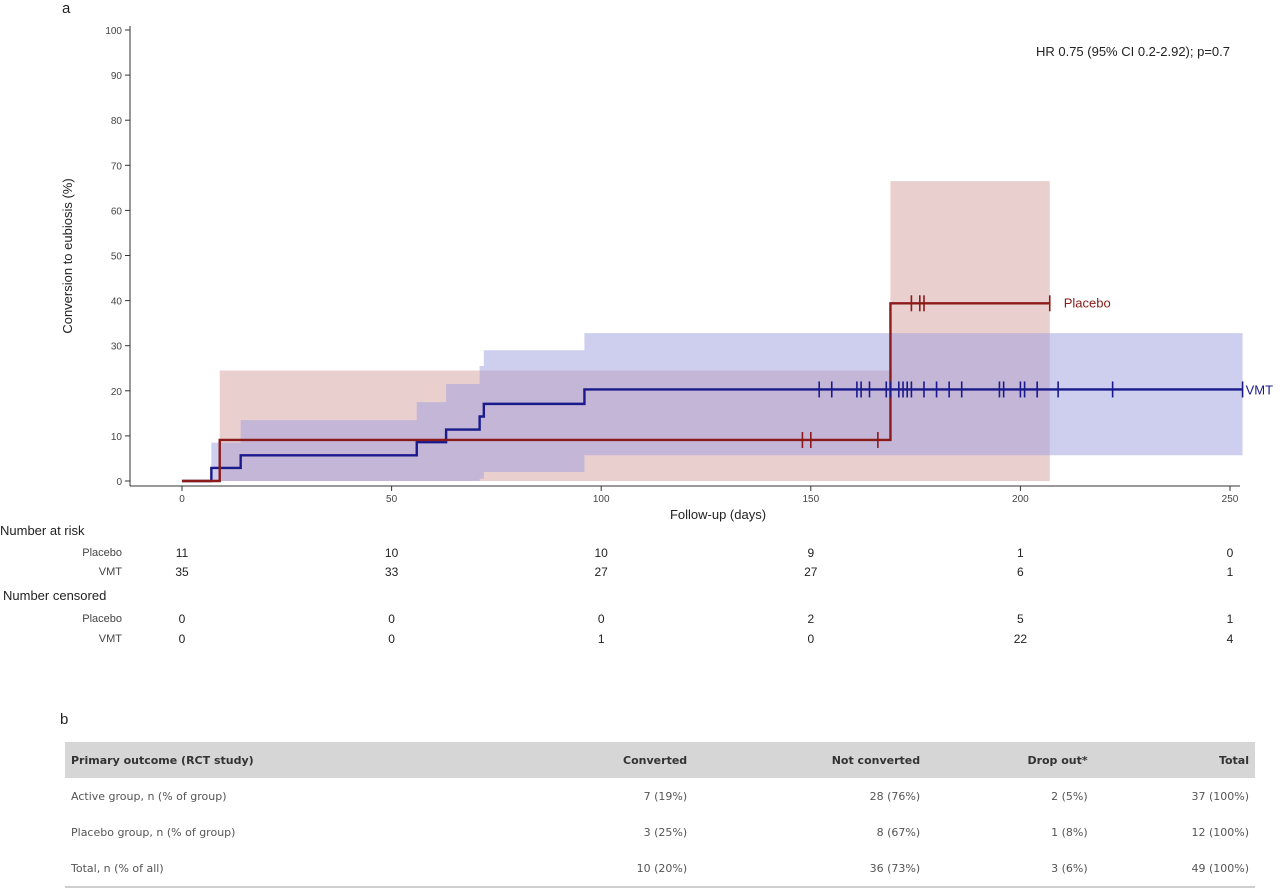 The image size is (1280, 891). Describe the element at coordinates (182, 553) in the screenshot. I see `risk-value: 11` at that location.